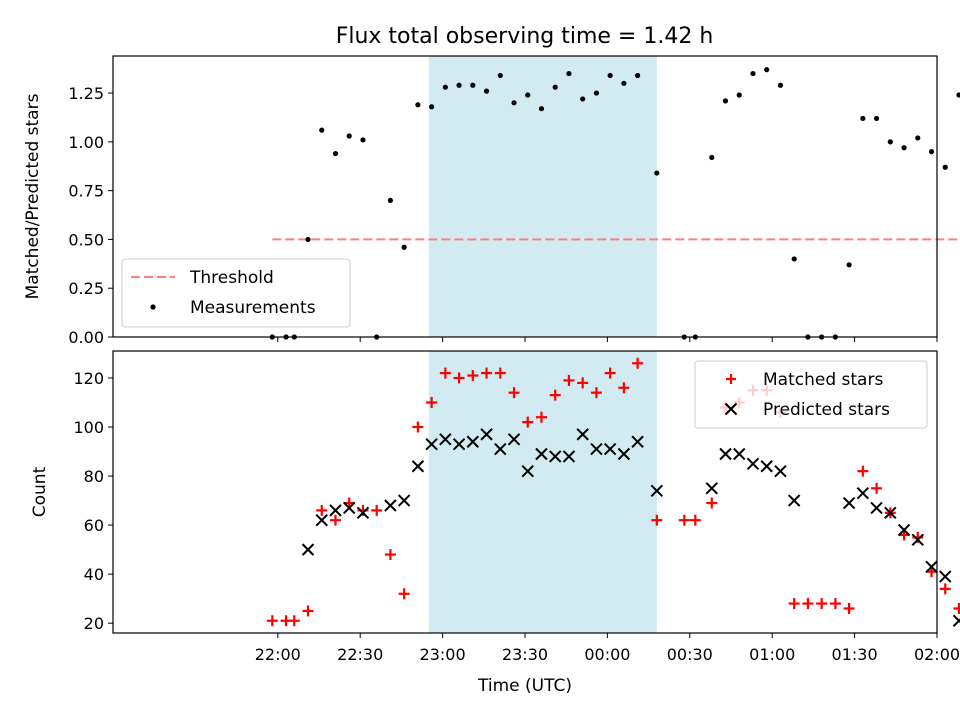 The image size is (960, 720). Describe the element at coordinates (94, 574) in the screenshot. I see `bottom-y-tick-label: 40` at that location.